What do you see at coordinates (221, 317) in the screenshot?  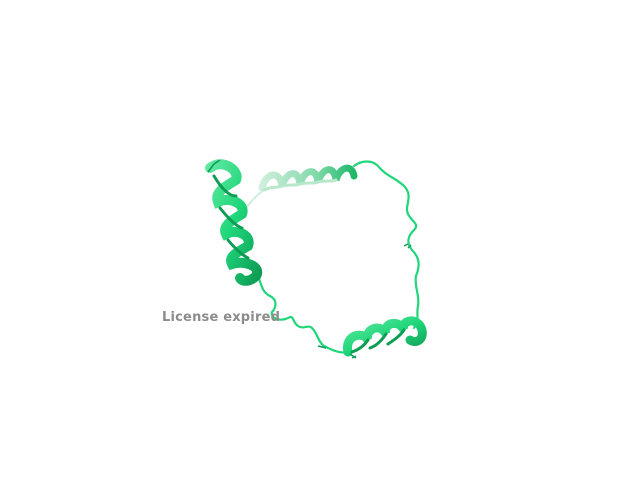 I see `license-expired-watermark: License expired` at bounding box center [221, 317].